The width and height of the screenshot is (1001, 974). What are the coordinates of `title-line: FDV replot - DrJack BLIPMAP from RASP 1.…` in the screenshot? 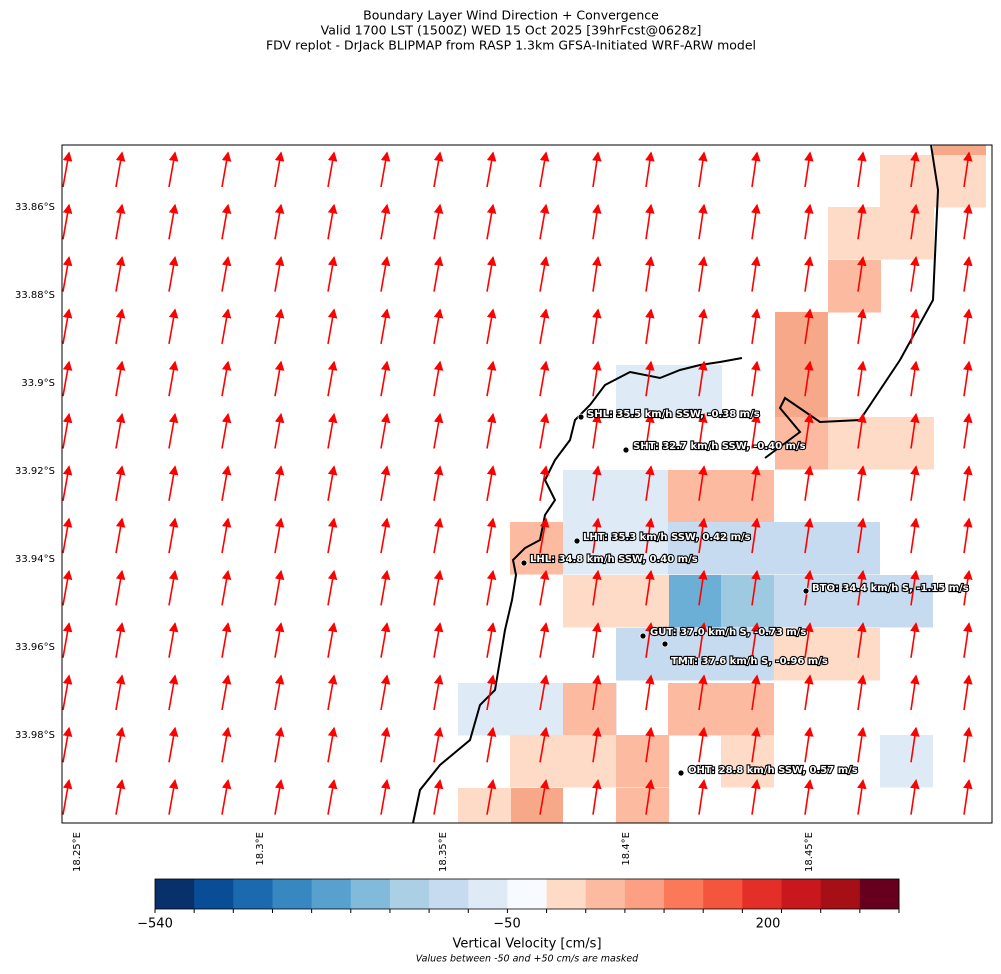 It's located at (511, 45).